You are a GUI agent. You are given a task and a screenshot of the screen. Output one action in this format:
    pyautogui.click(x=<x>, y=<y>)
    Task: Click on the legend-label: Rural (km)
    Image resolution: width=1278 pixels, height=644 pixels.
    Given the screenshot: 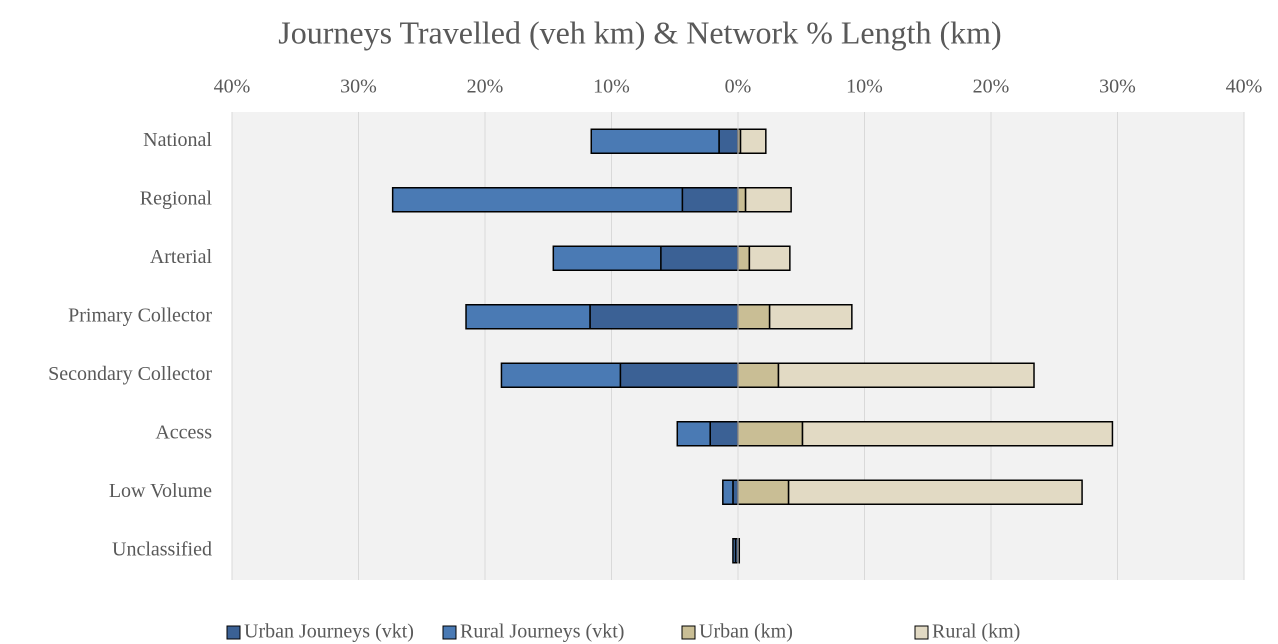 What is the action you would take?
    pyautogui.click(x=976, y=632)
    